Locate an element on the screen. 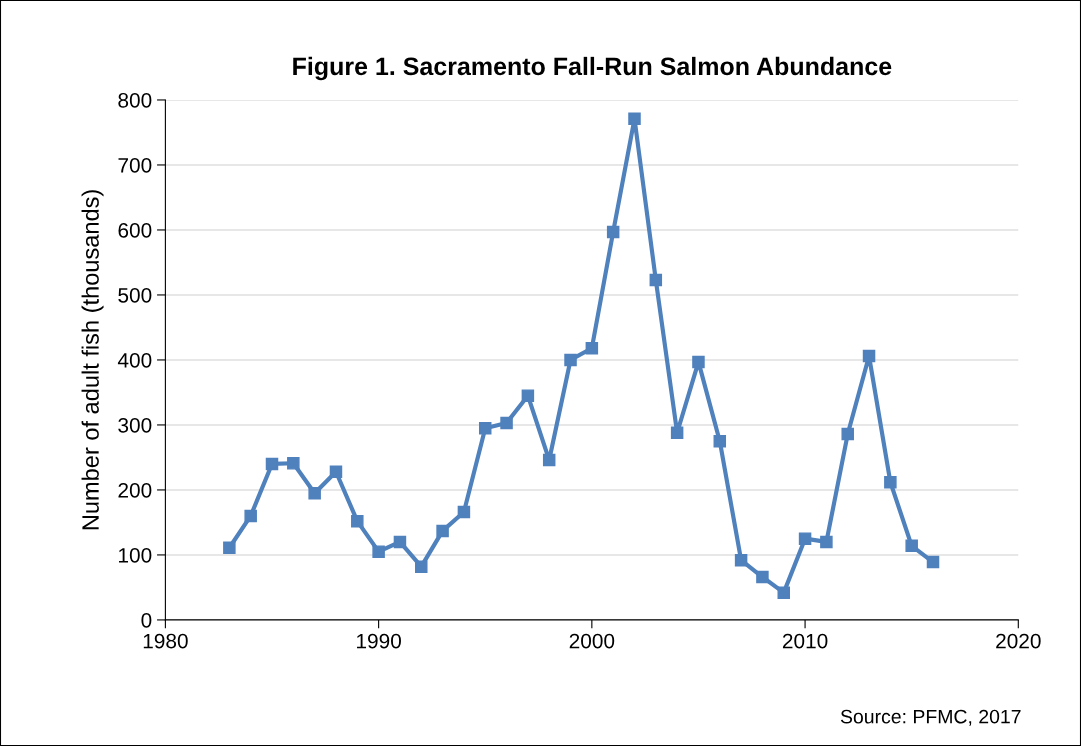  x-tick-label: 1980 is located at coordinates (165, 641).